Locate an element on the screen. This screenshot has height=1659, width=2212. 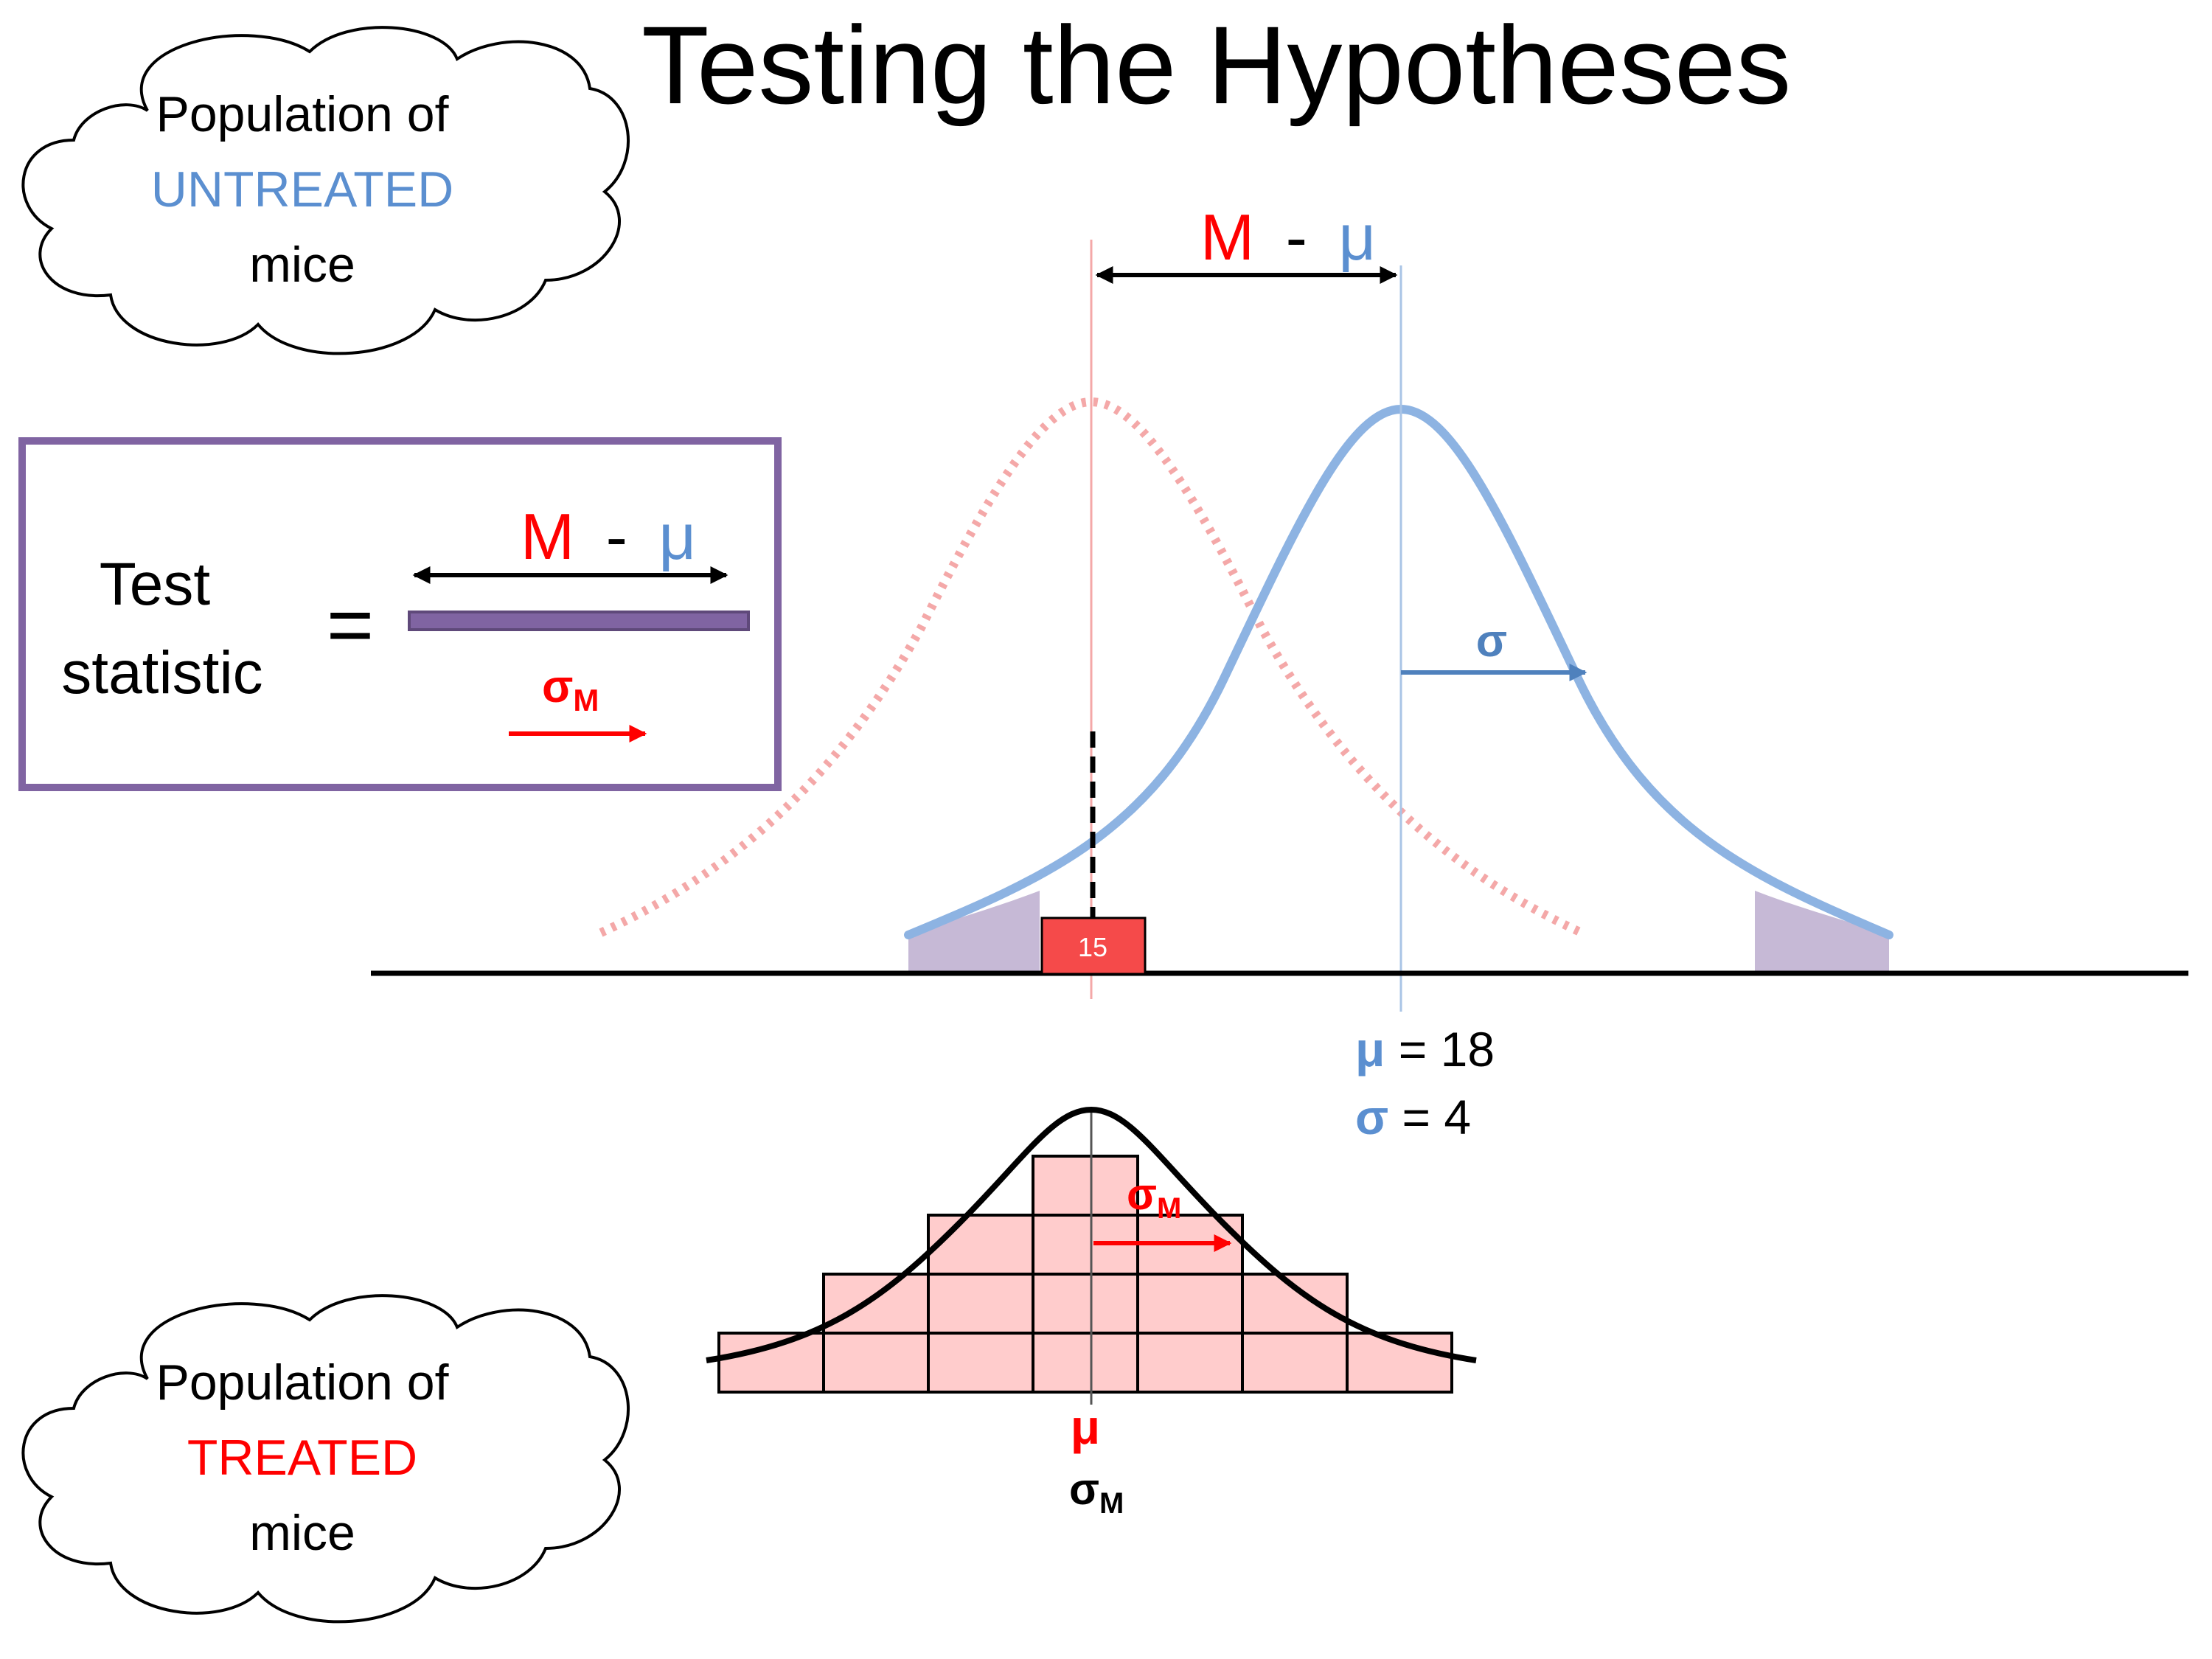
sampling-distribution-curve is located at coordinates (1091, 1234).